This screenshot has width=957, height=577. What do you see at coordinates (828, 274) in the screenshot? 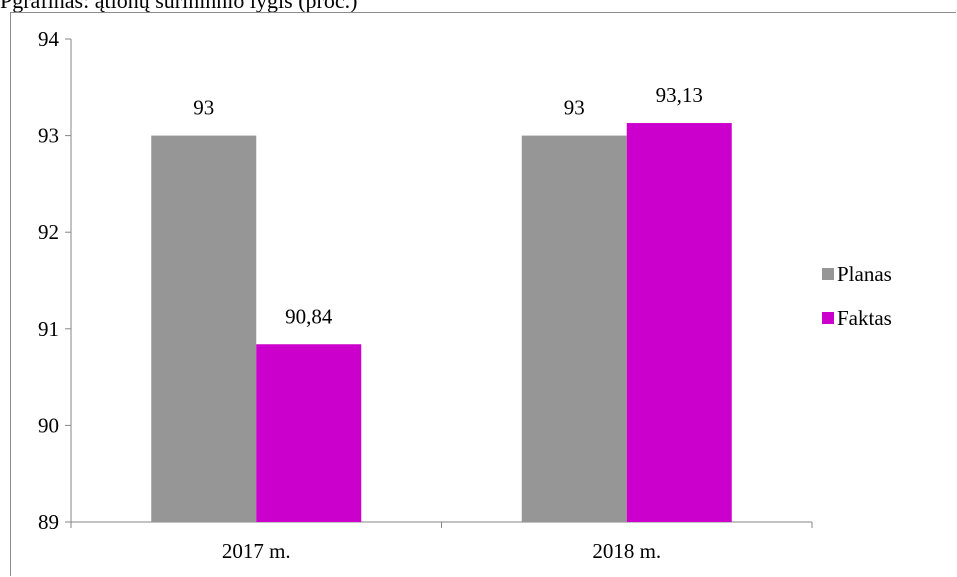
I see `legend-swatch-planas` at bounding box center [828, 274].